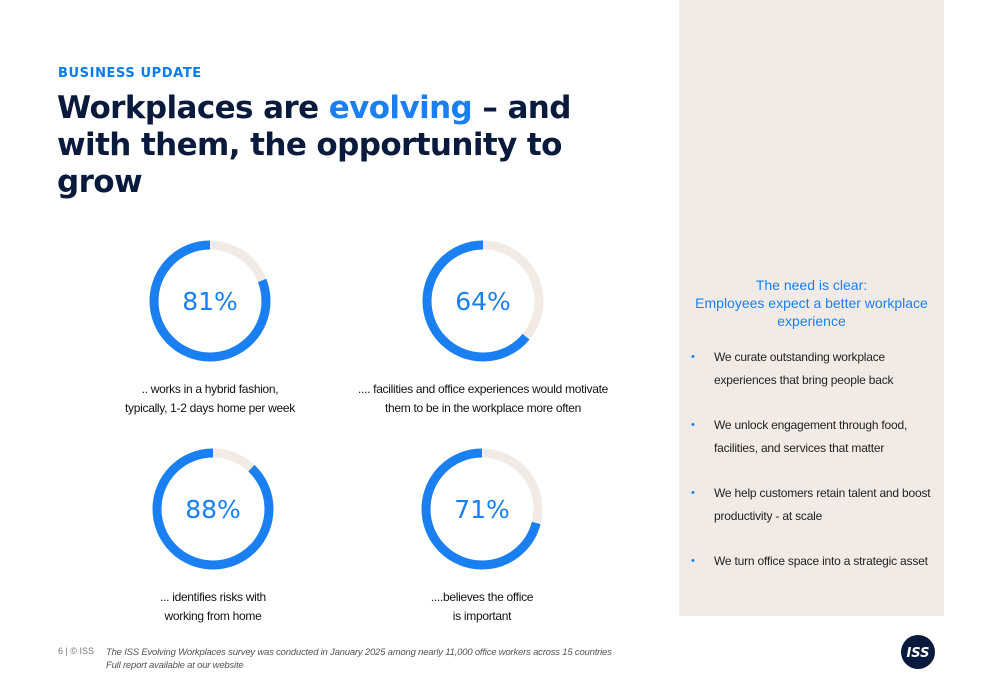  Describe the element at coordinates (482, 607) in the screenshot. I see `stat-caption: ....believes the office is important` at that location.